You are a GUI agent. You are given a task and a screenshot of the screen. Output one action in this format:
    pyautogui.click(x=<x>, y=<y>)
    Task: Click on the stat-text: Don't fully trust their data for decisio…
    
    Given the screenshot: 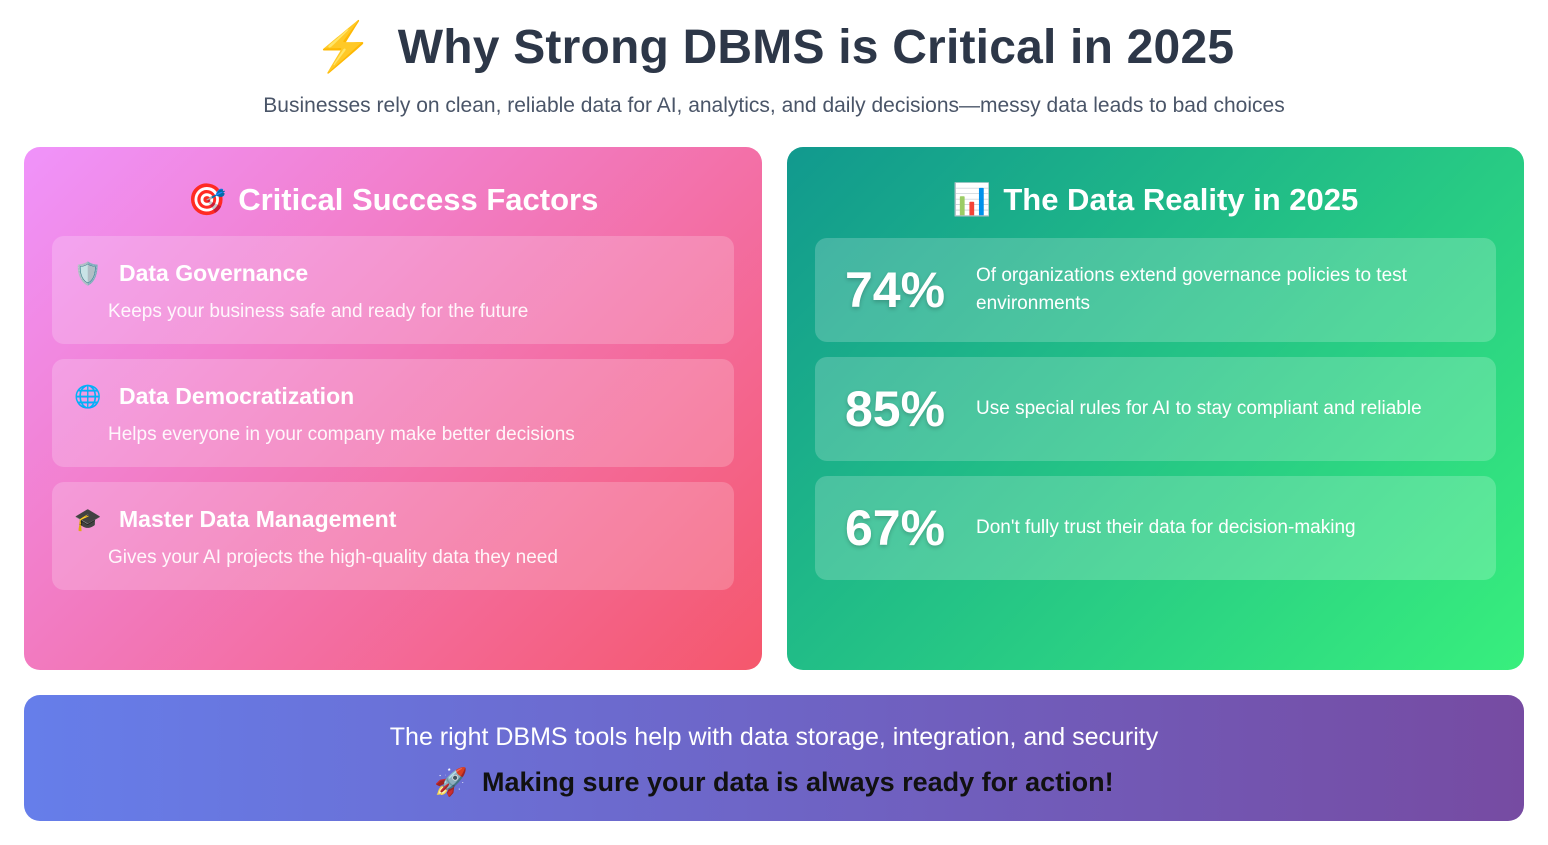 What is the action you would take?
    pyautogui.click(x=1166, y=527)
    